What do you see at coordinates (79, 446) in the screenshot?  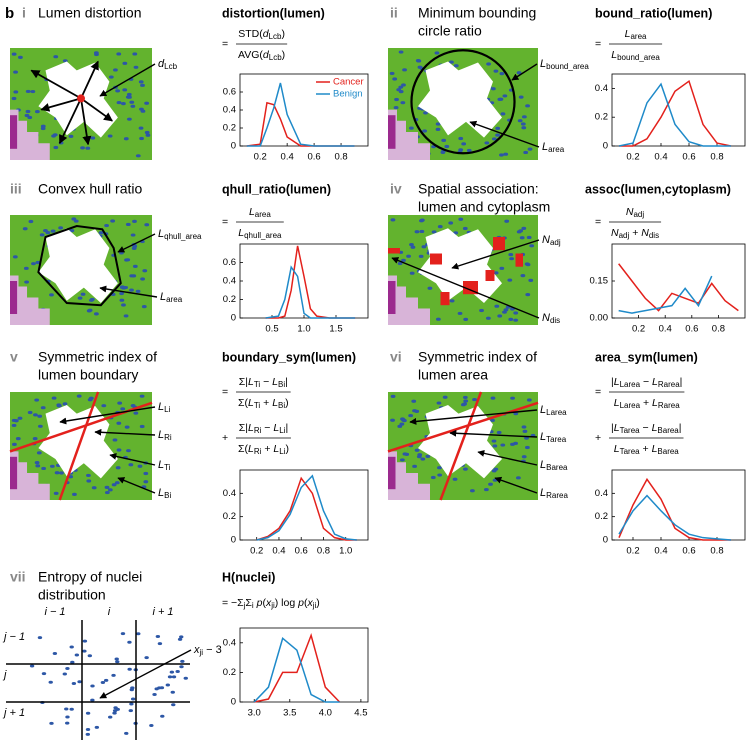 I see `symmetry-axis` at bounding box center [79, 446].